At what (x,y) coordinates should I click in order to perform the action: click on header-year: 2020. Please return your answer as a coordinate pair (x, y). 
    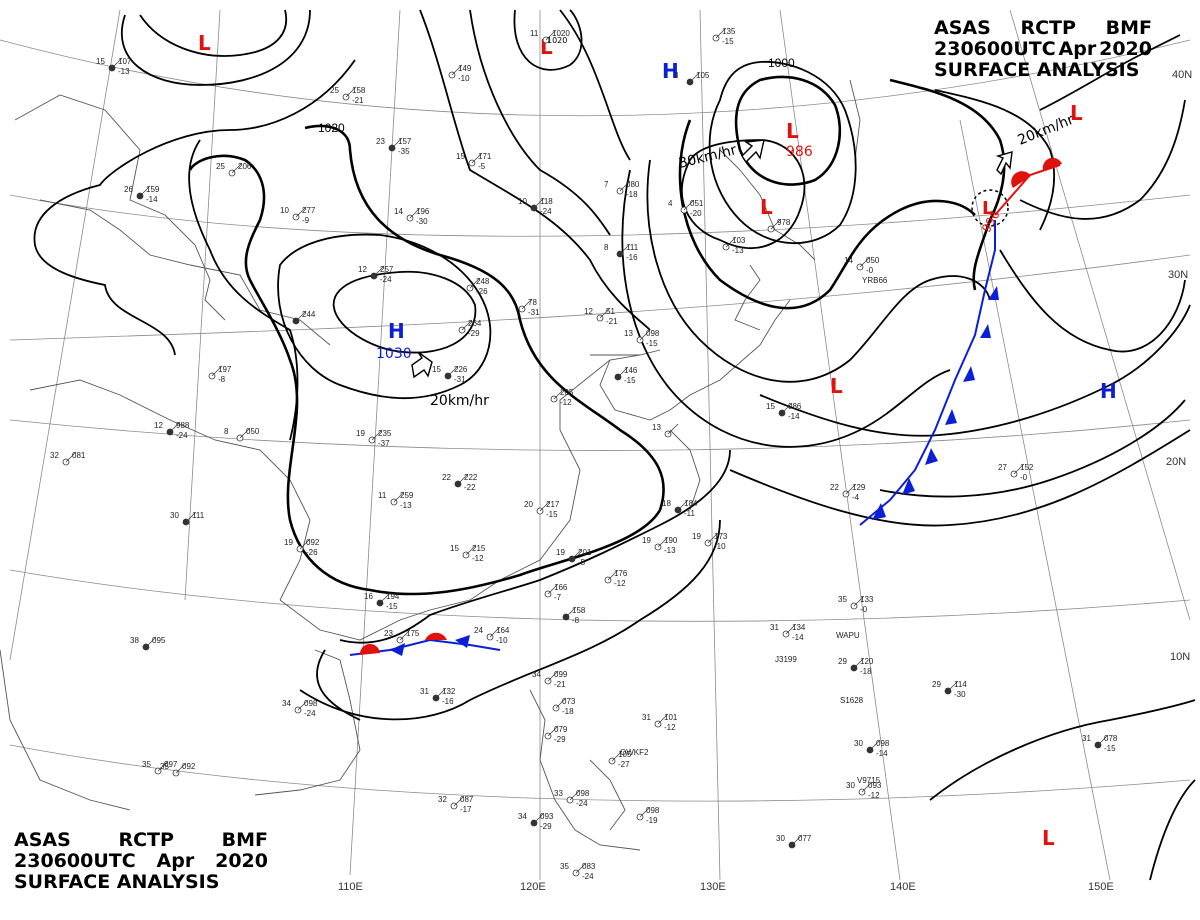
    Looking at the image, I should click on (1125, 49).